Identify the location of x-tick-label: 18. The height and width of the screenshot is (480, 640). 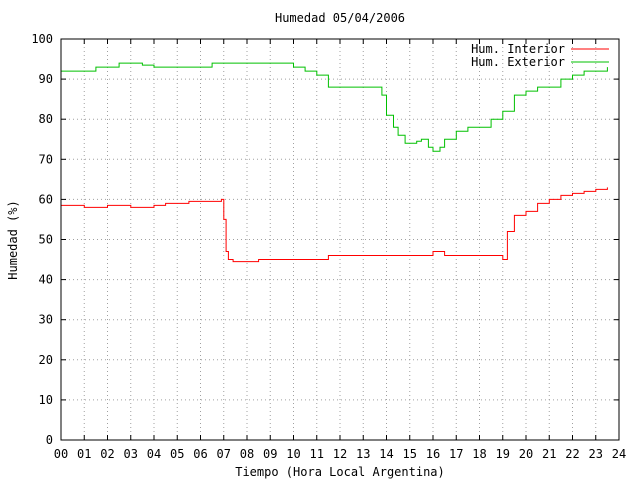
(479, 454).